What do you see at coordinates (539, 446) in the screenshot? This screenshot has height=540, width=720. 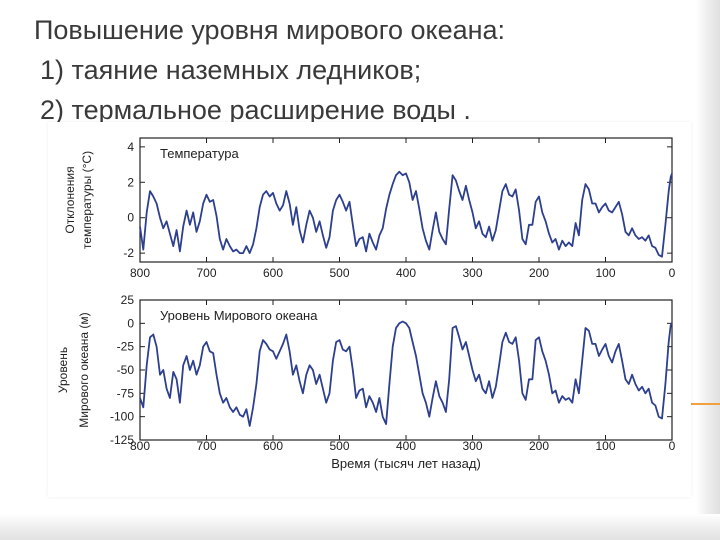 I see `sea-level-x-tick-label: 200` at bounding box center [539, 446].